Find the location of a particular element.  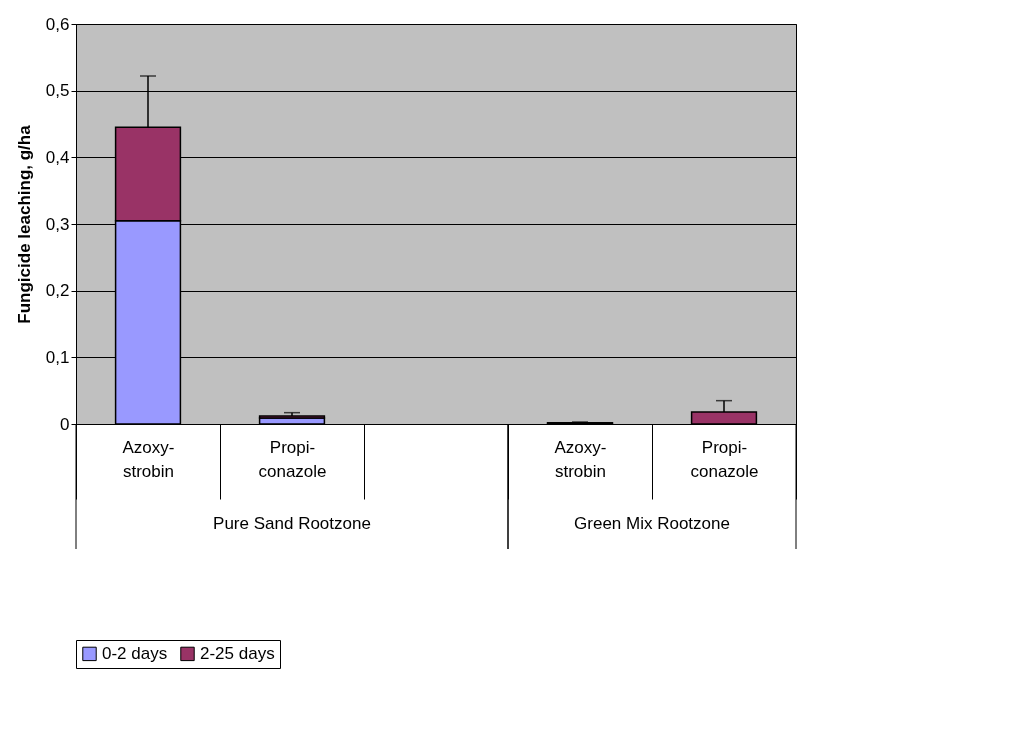

y-axis-title: Fungicide leaching, g/ha is located at coordinates (24, 224).